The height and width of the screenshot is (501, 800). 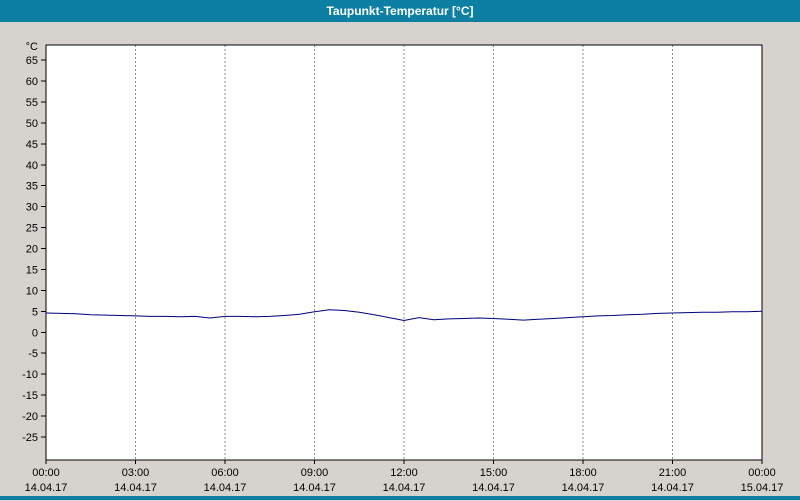 What do you see at coordinates (33, 354) in the screenshot?
I see `y-axis-tick-label: -5` at bounding box center [33, 354].